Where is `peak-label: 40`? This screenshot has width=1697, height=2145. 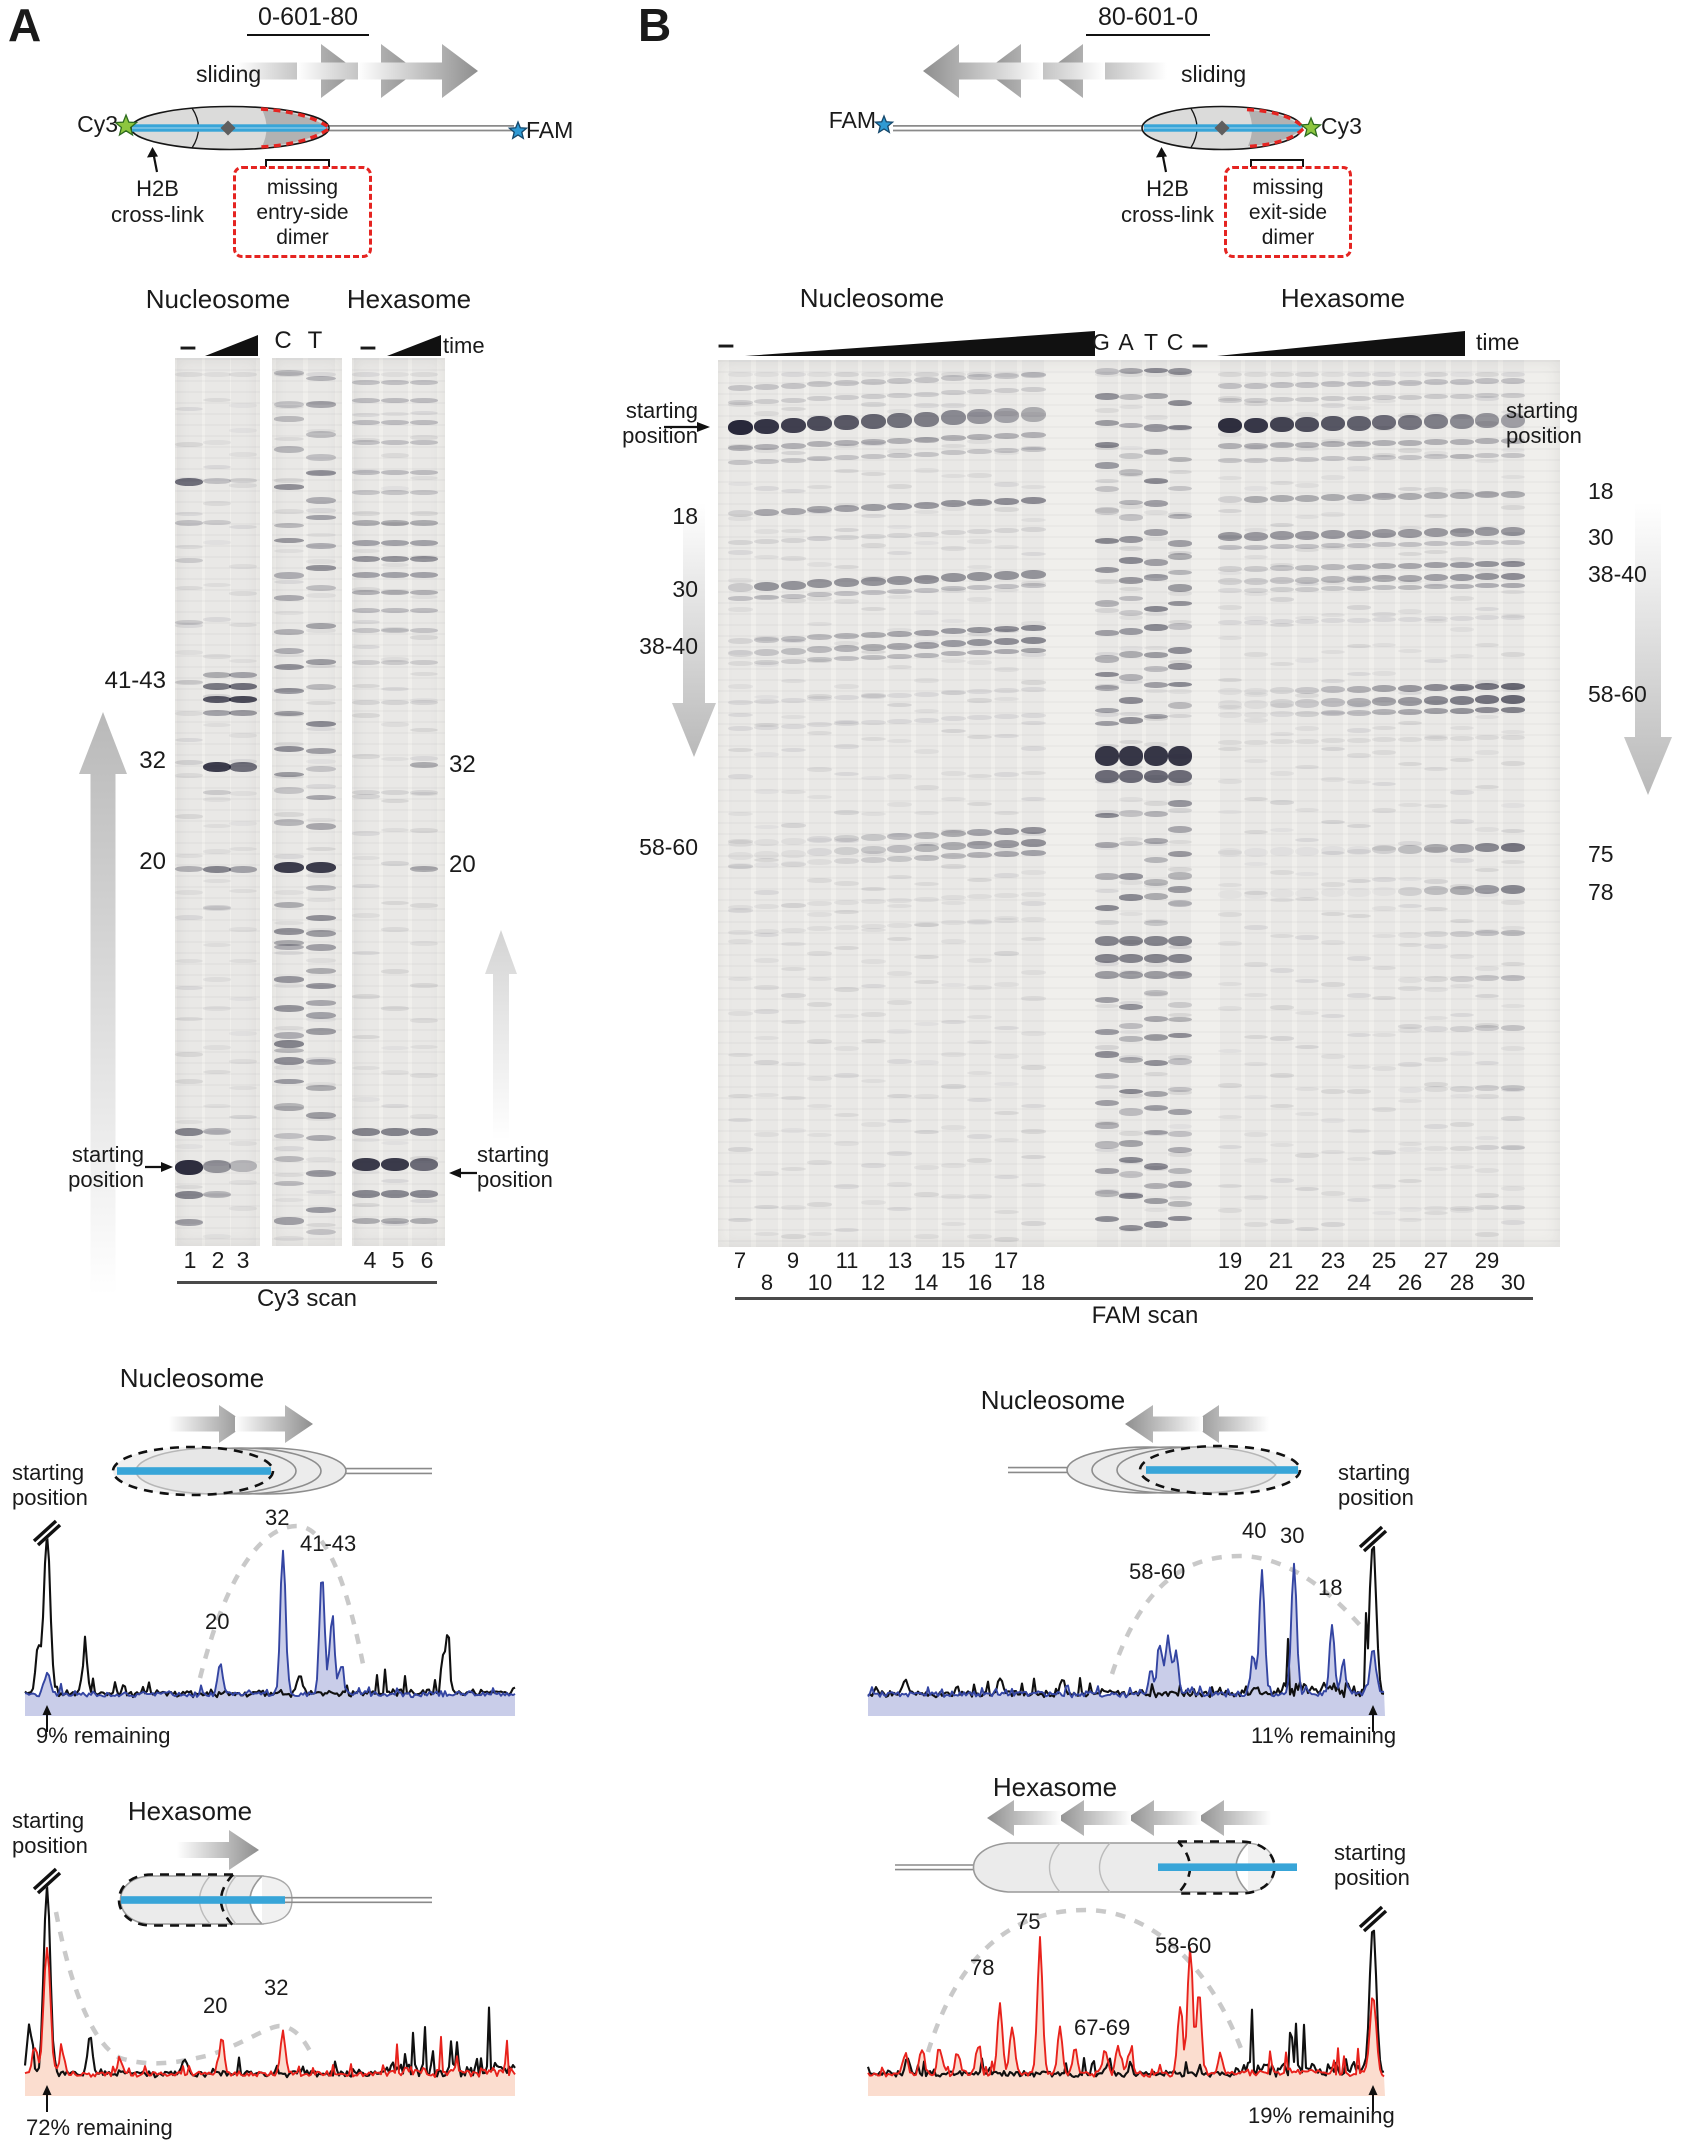
peak-label: 40 is located at coordinates (1254, 1530).